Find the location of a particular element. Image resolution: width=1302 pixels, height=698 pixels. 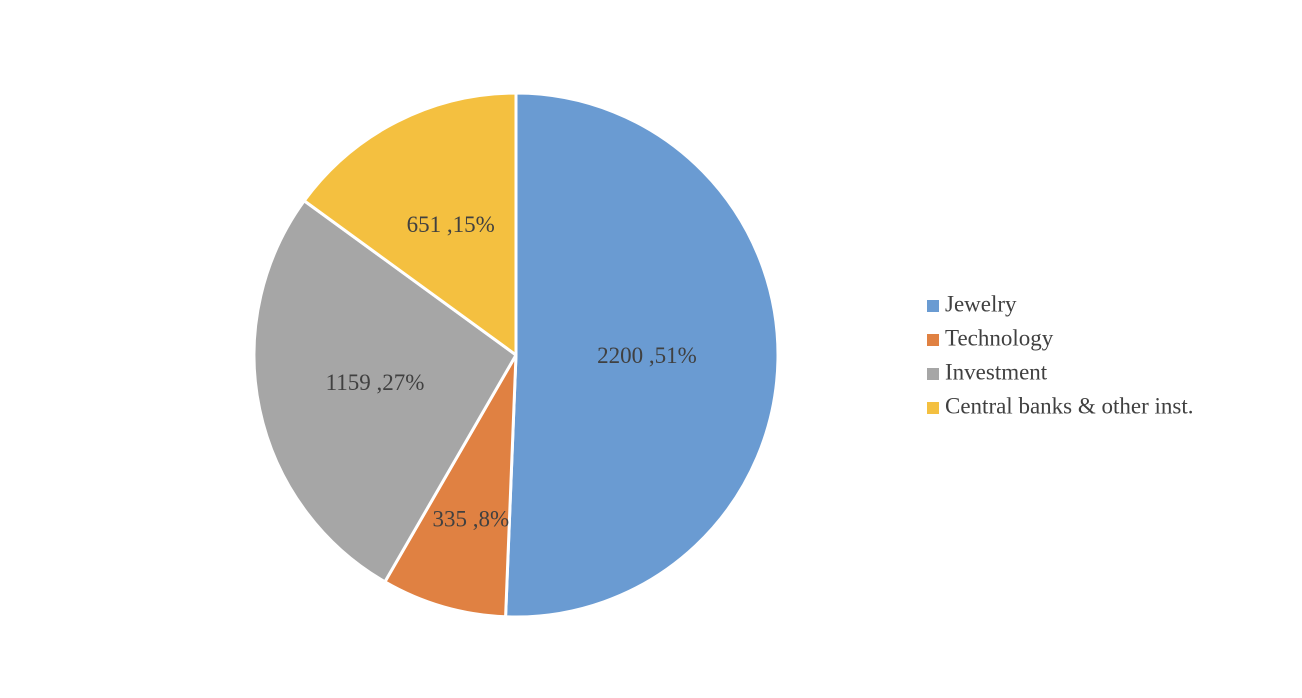

legend-label-1: Technology is located at coordinates (999, 337).